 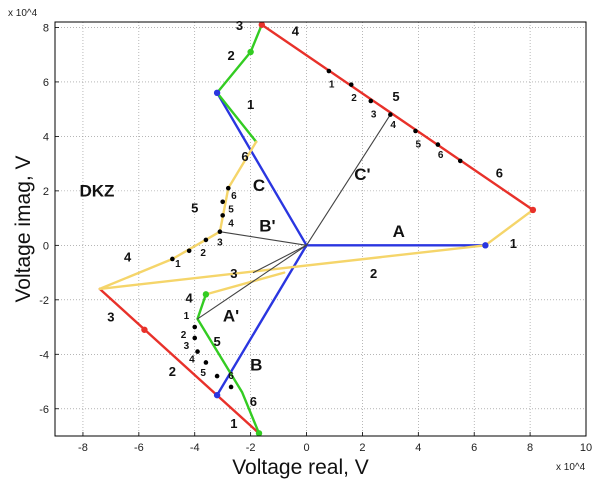 I want to click on y-tick-label: -4, so click(x=44, y=355).